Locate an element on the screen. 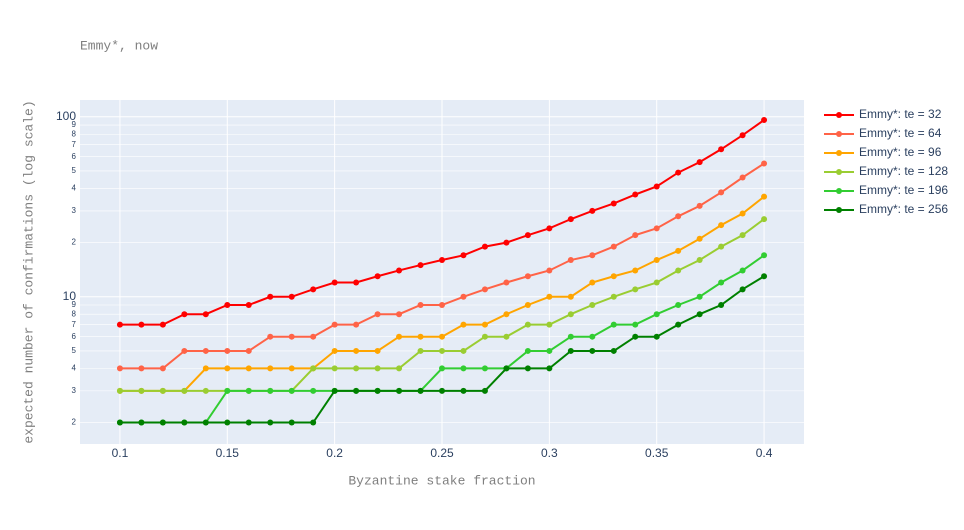 This screenshot has width=964, height=530. y-tick-label: 100 is located at coordinates (66, 116).